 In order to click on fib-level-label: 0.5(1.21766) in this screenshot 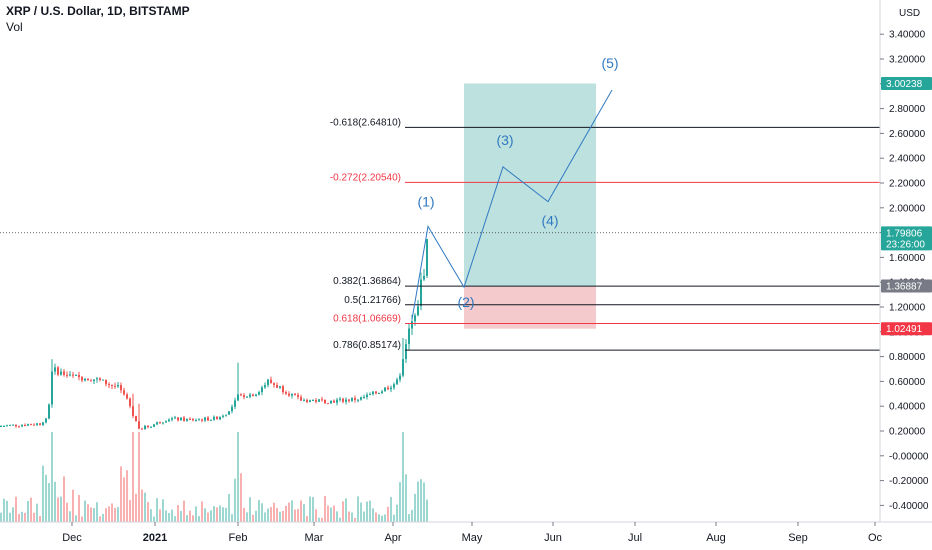, I will do `click(372, 300)`.